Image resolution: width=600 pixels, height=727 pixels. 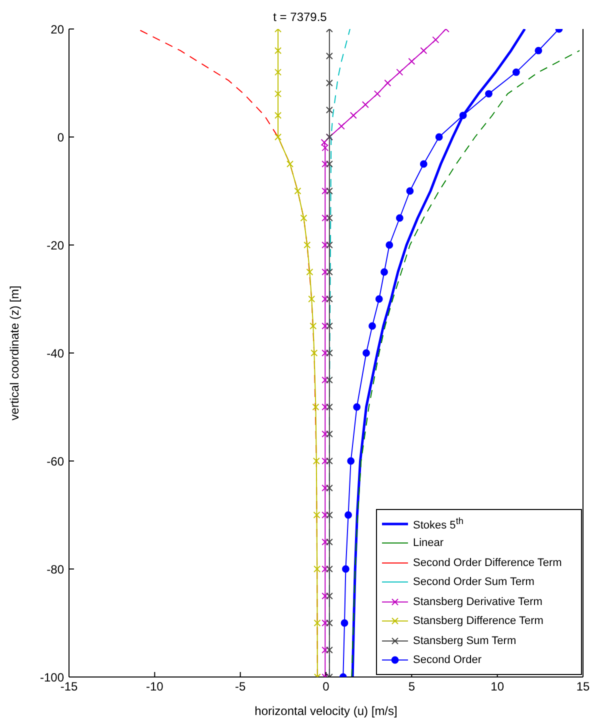 I want to click on x-tick-label: -5, so click(x=240, y=687).